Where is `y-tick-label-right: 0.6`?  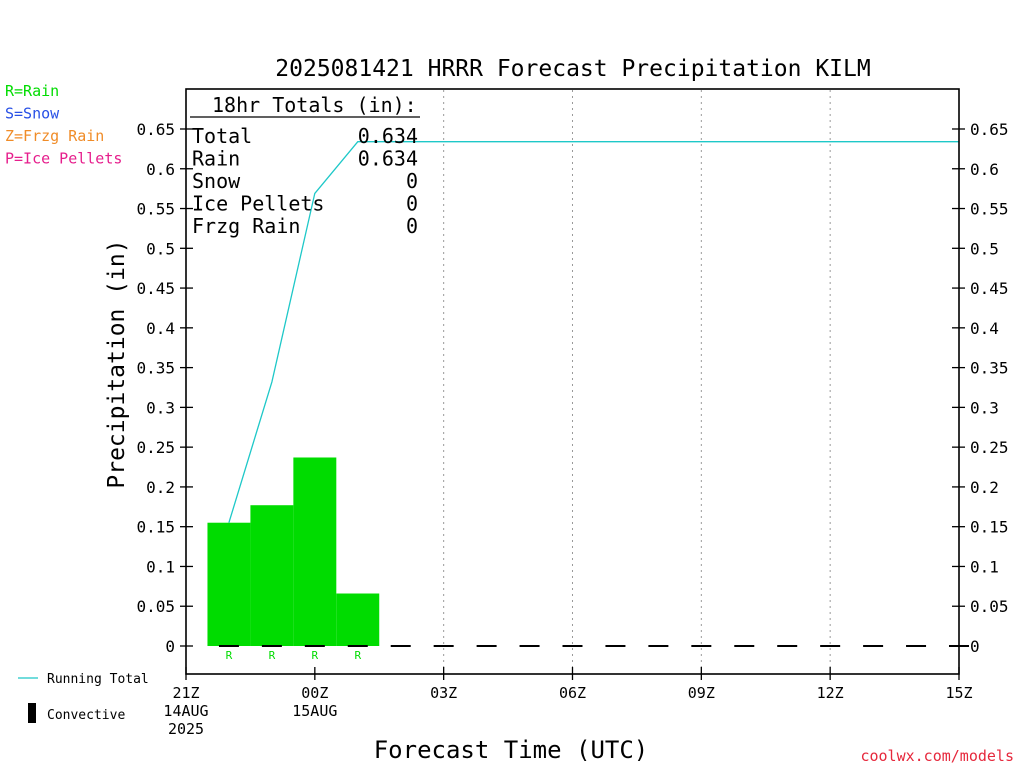
y-tick-label-right: 0.6 is located at coordinates (984, 169).